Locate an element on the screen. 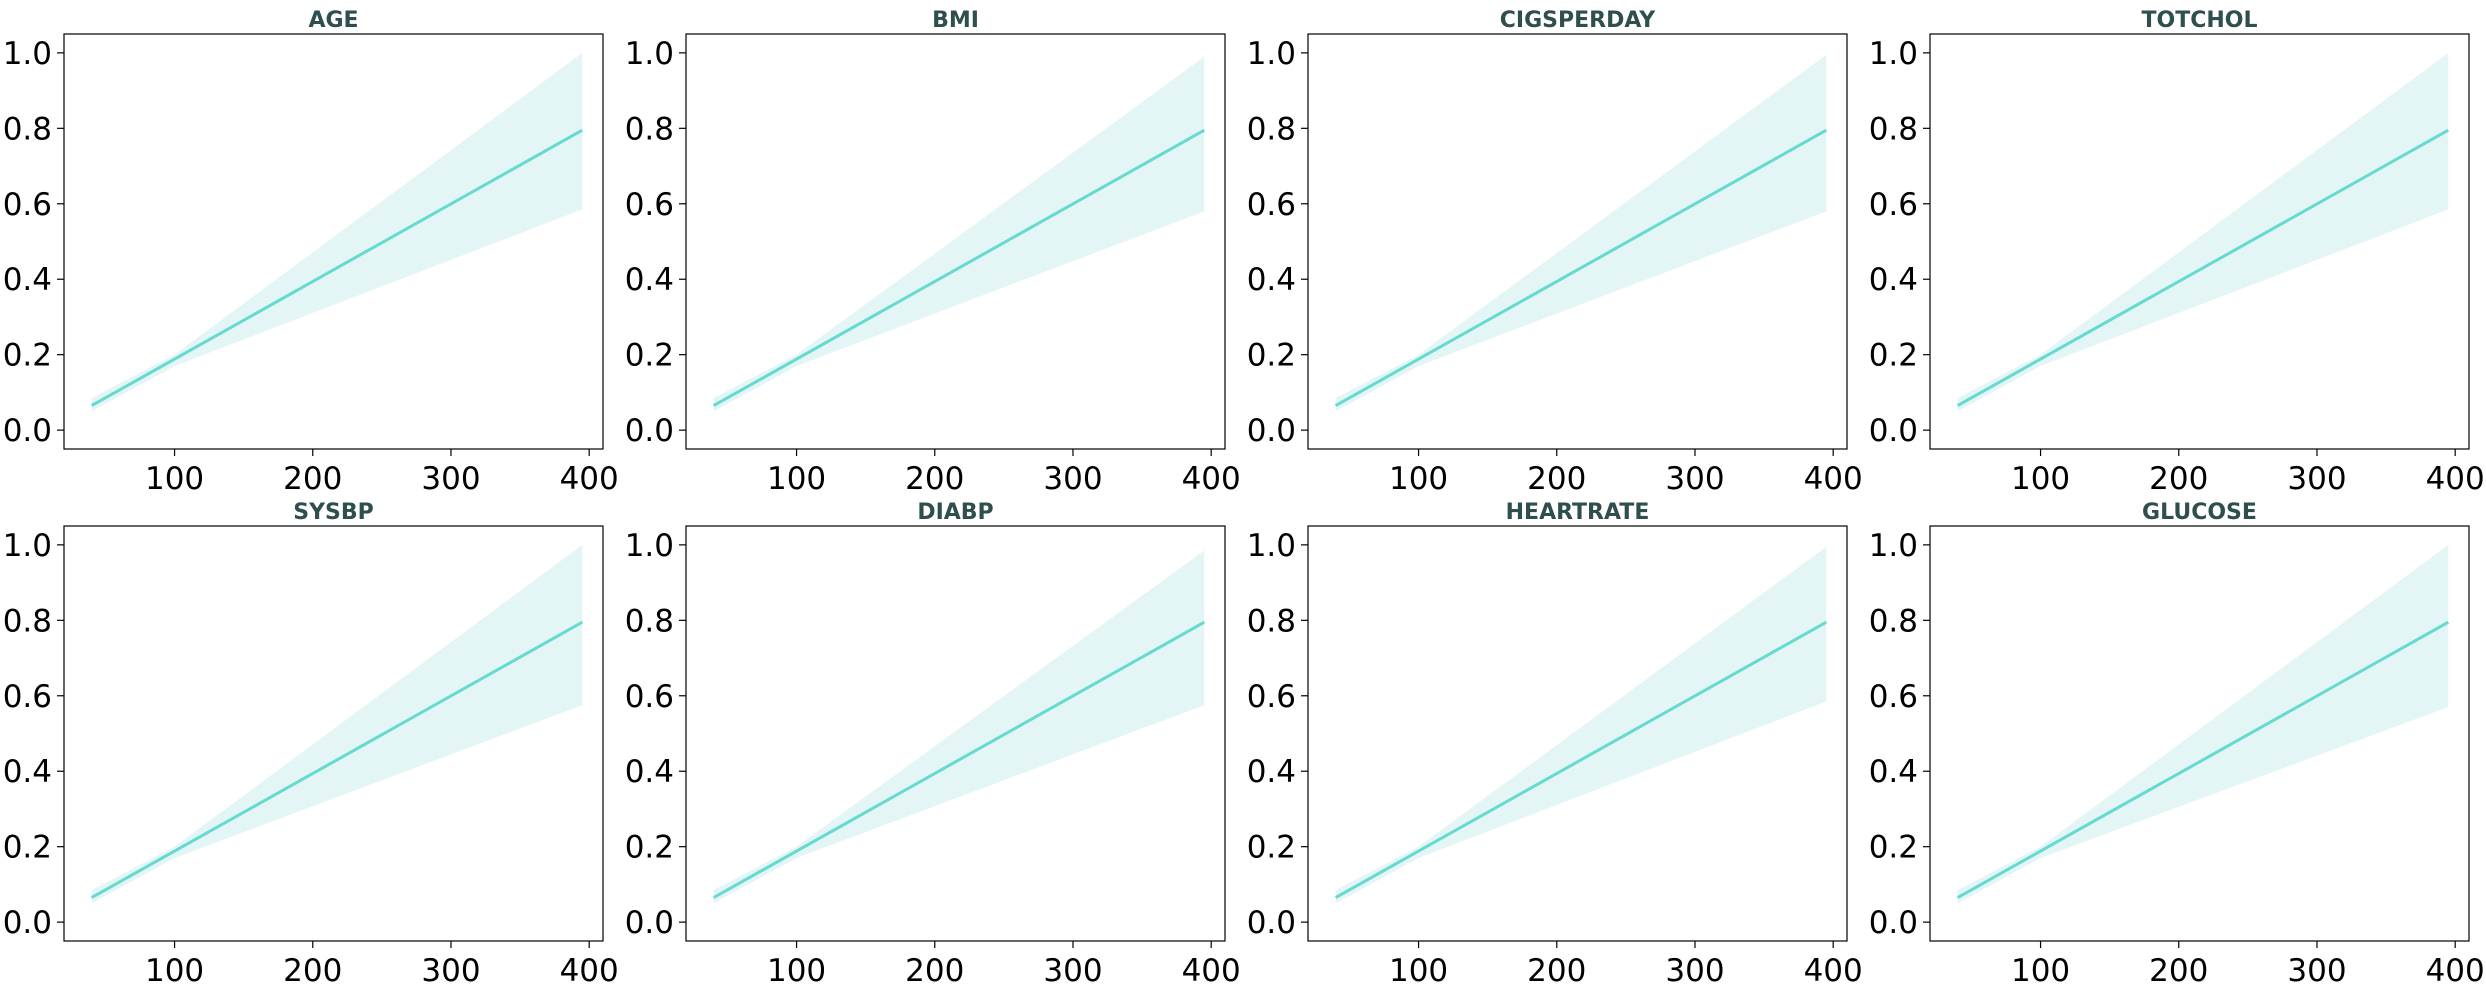  panel-heartrate: 100 200 300 400 0.0 0.2 0.4 0.6 0.8 1.0 HEARTRATE is located at coordinates (1555, 744).